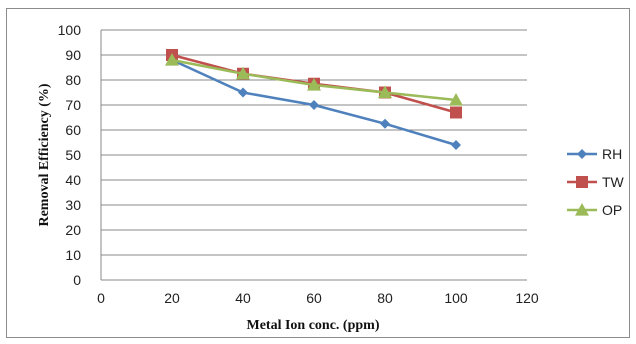  What do you see at coordinates (73, 205) in the screenshot?
I see `y-tick-label: 30` at bounding box center [73, 205].